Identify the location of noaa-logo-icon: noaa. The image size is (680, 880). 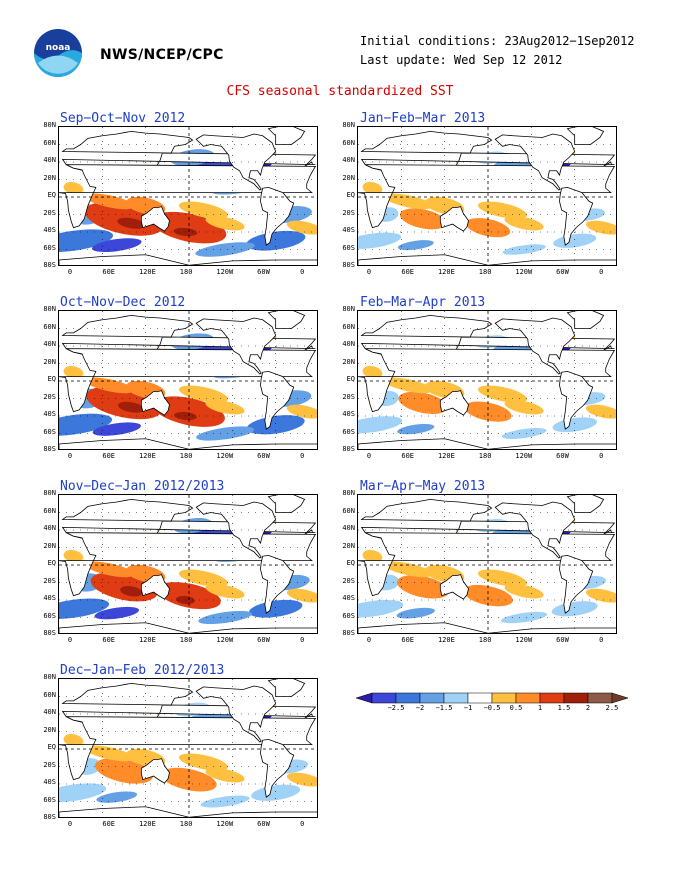
(58, 53).